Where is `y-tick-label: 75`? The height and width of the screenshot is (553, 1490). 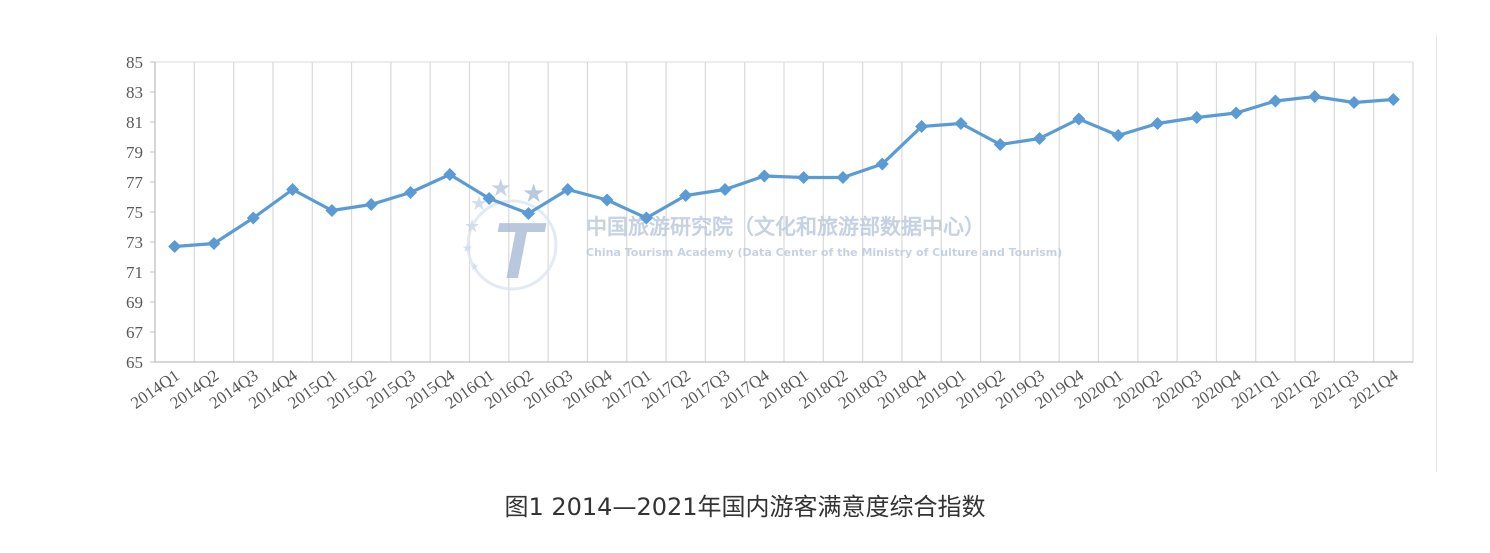 y-tick-label: 75 is located at coordinates (134, 212).